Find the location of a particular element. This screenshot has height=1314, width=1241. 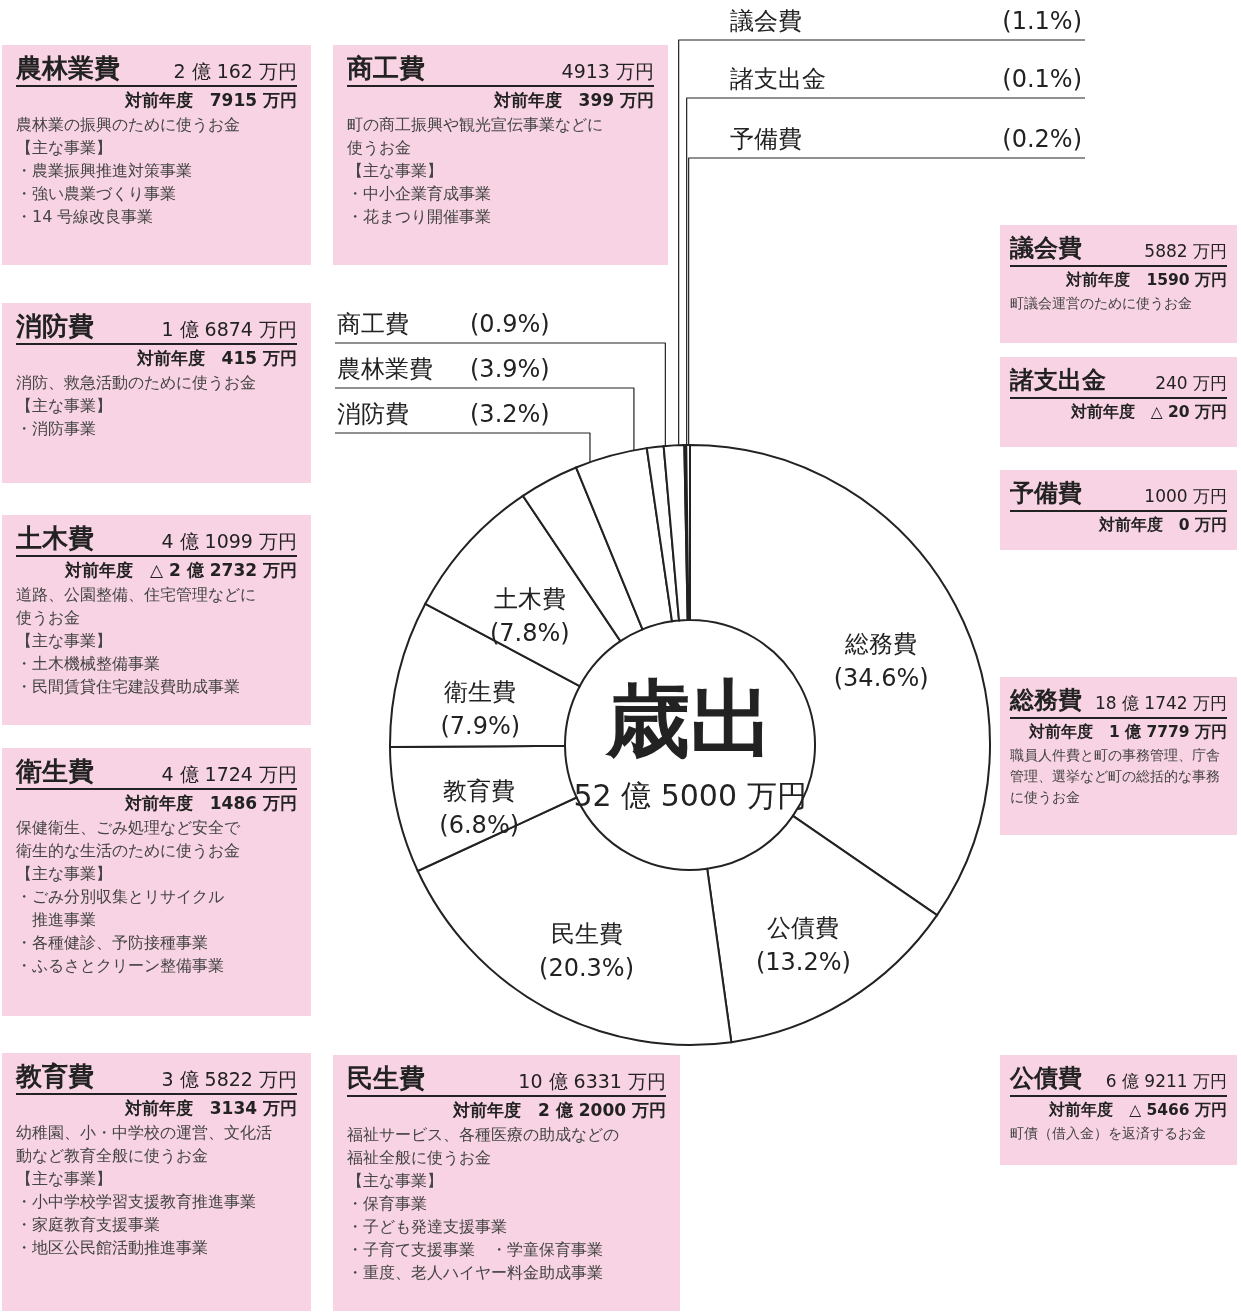

text: 18 億 1742 万円 is located at coordinates (1160, 703).